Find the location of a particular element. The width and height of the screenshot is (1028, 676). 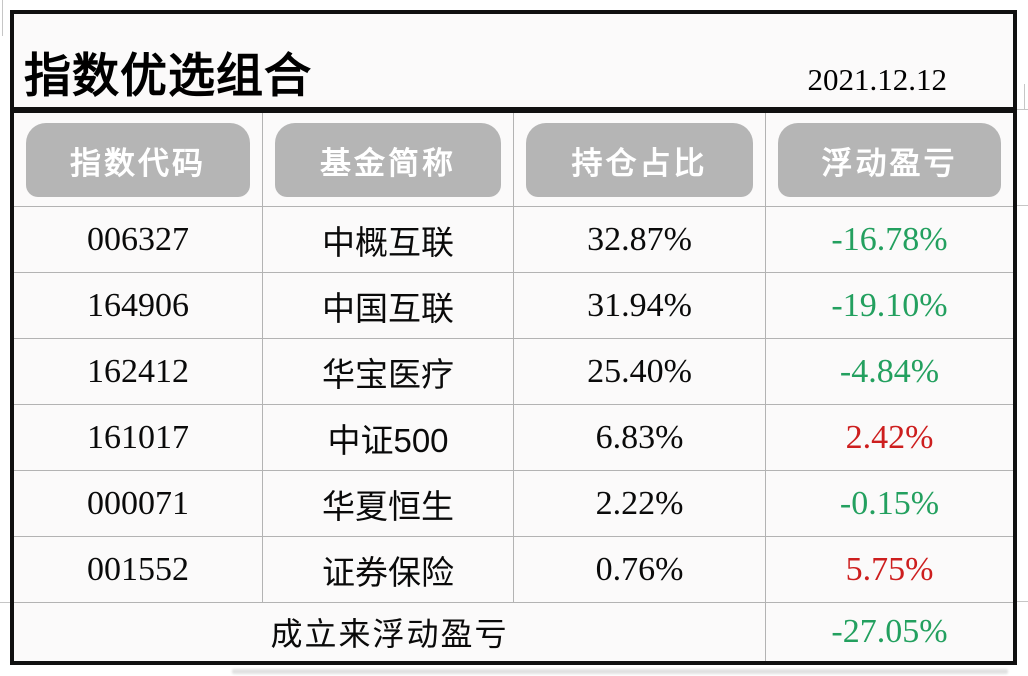

column-header-fund-name: 基金简称 is located at coordinates (388, 160).